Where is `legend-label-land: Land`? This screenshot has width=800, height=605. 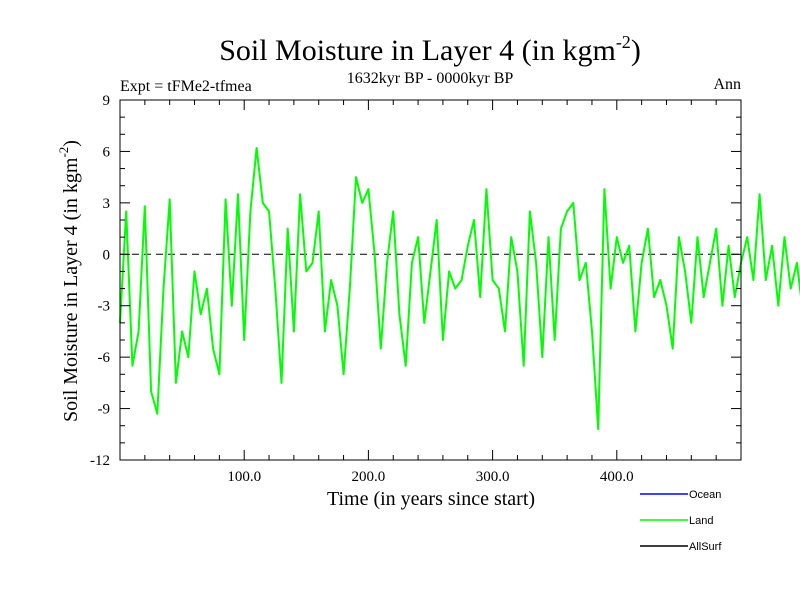 legend-label-land: Land is located at coordinates (701, 521).